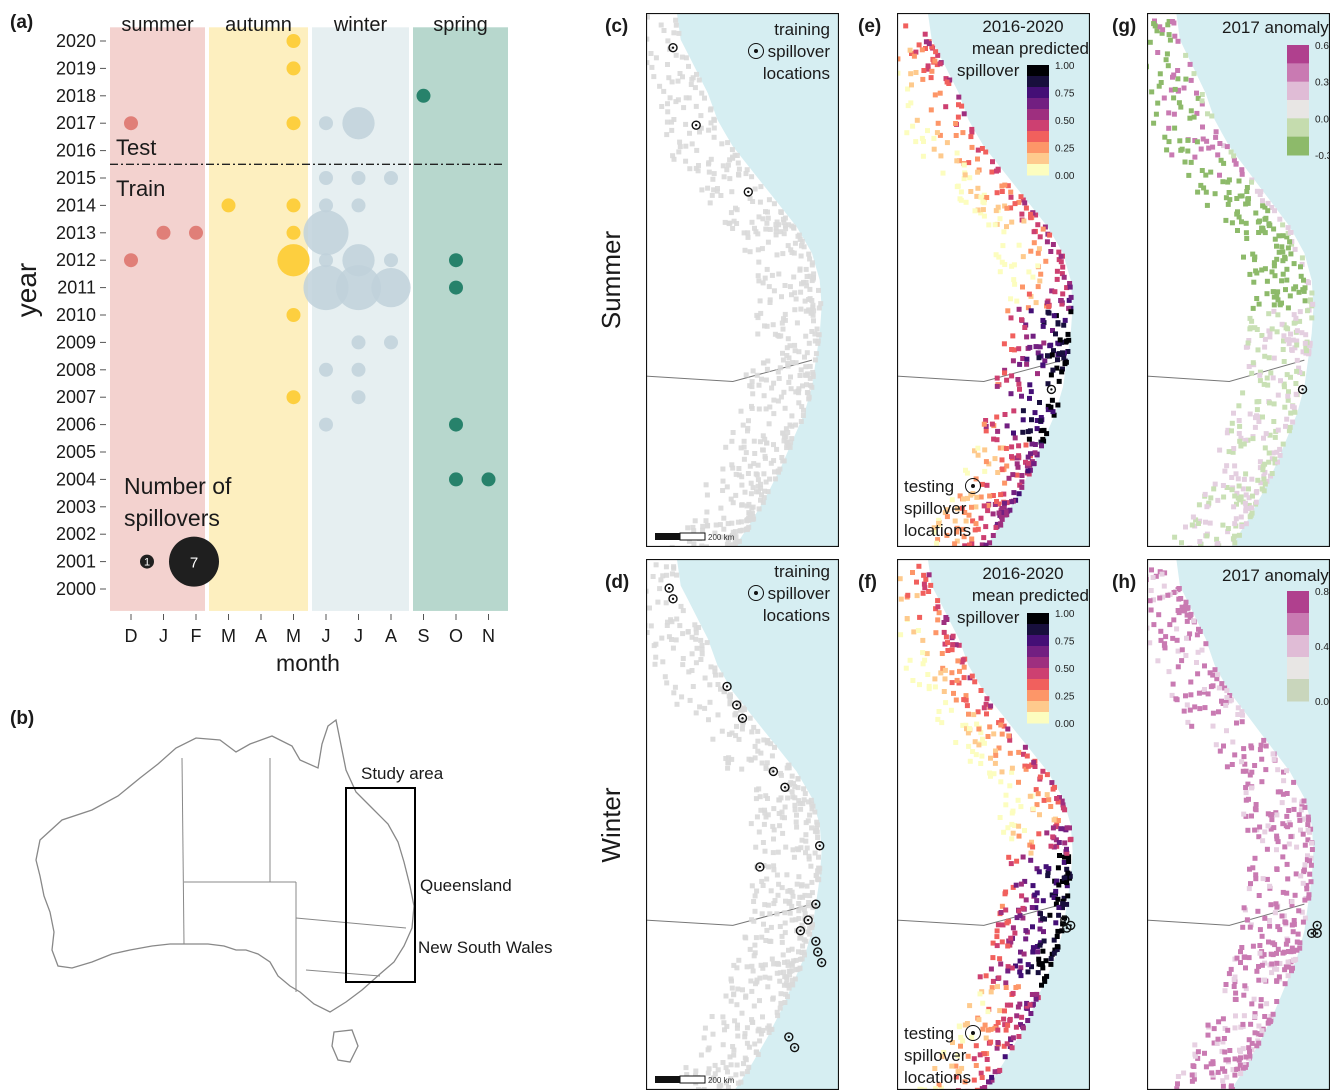 This screenshot has height=1090, width=1330. What do you see at coordinates (734, 824) in the screenshot?
I see `land` at bounding box center [734, 824].